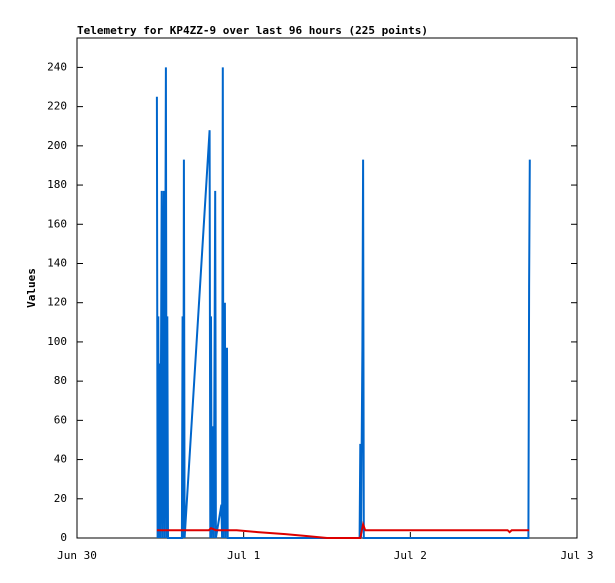 This screenshot has width=615, height=583. What do you see at coordinates (57, 106) in the screenshot?
I see `y-tick-label: 220` at bounding box center [57, 106].